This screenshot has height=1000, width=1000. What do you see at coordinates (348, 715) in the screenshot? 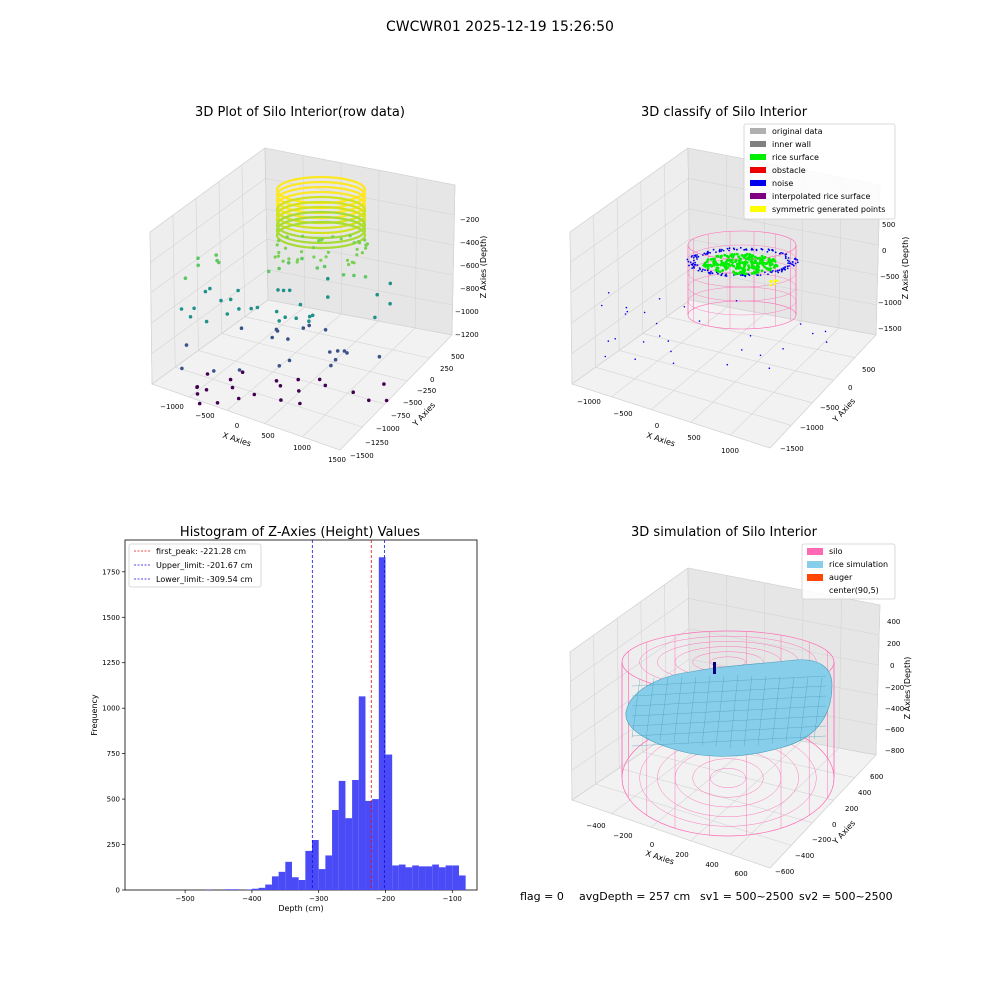
I see `reference-lines` at bounding box center [348, 715].